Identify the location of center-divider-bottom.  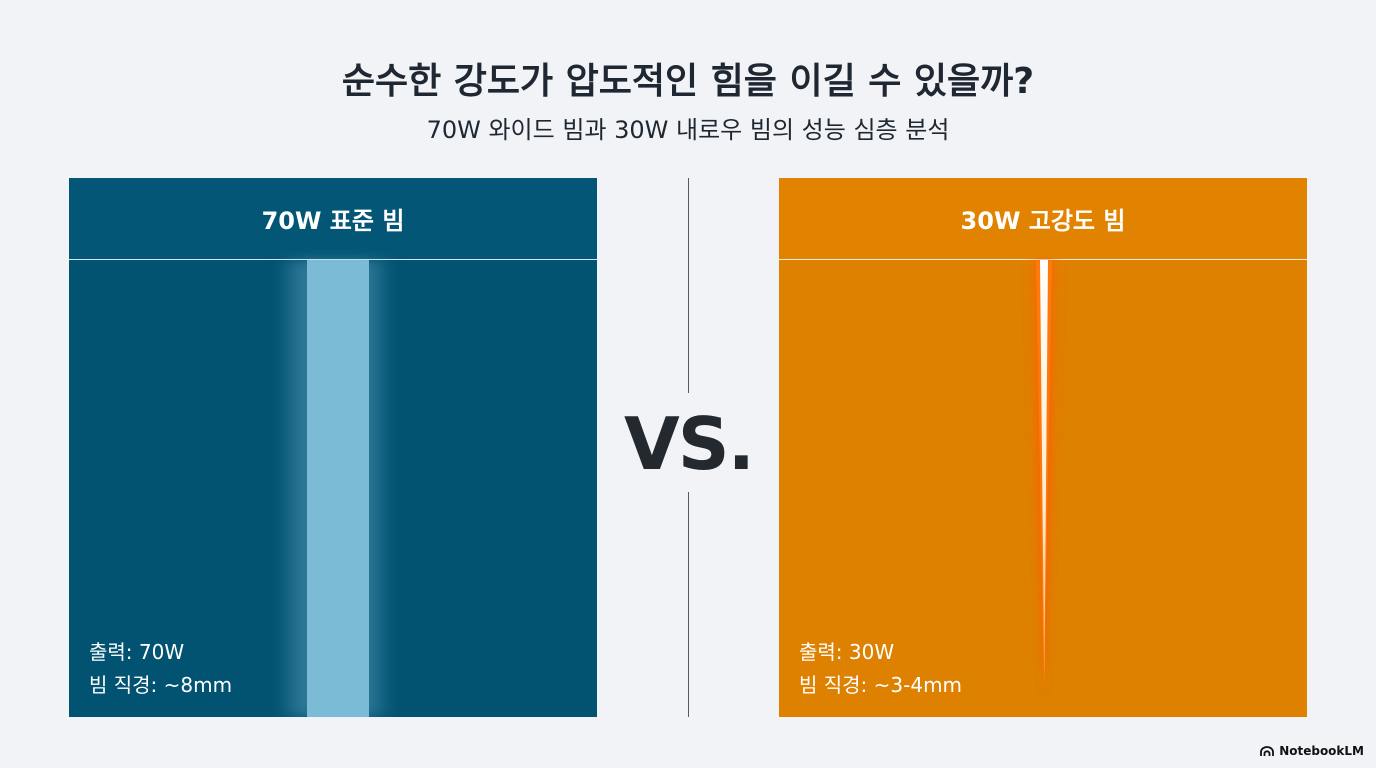
(688, 604).